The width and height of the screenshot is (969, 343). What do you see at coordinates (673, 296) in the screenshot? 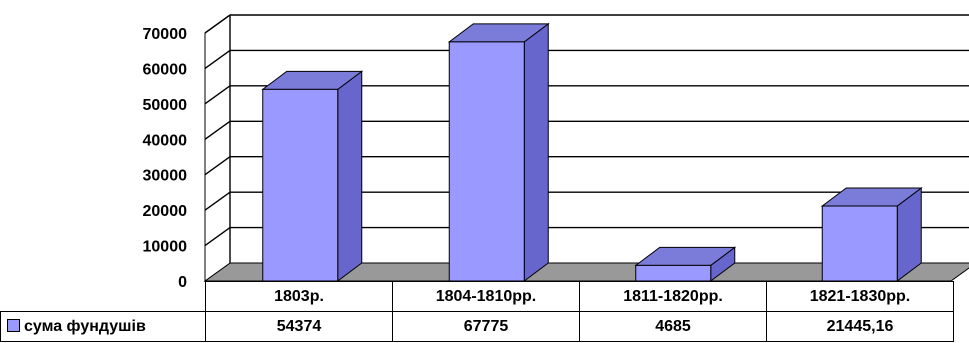
I see `x-tick-label: 1811-1820рр.` at bounding box center [673, 296].